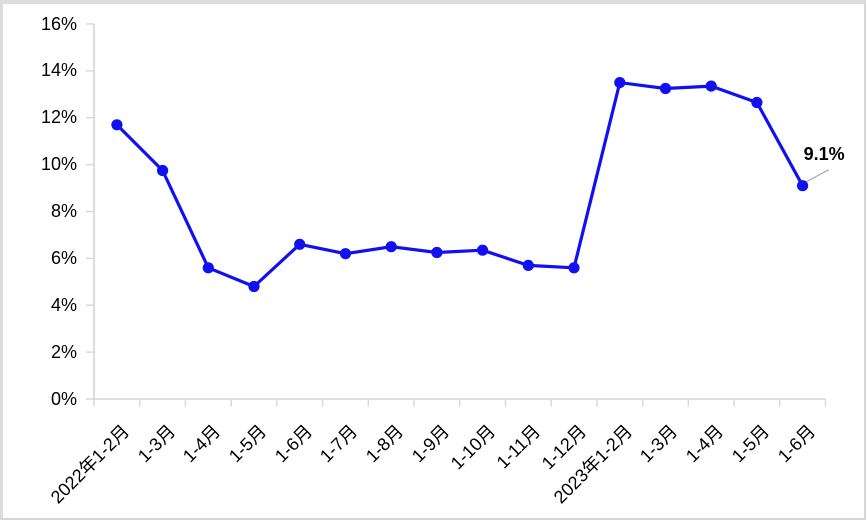  I want to click on y-tick-label: 12%, so click(58, 117).